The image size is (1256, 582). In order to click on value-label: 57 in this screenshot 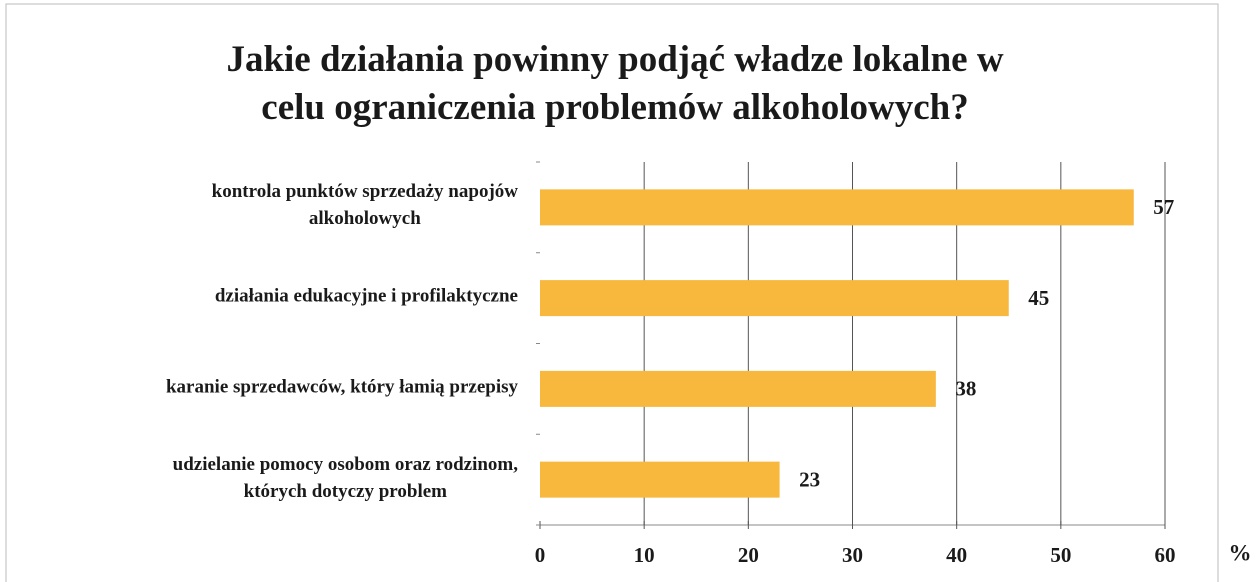, I will do `click(1163, 207)`.